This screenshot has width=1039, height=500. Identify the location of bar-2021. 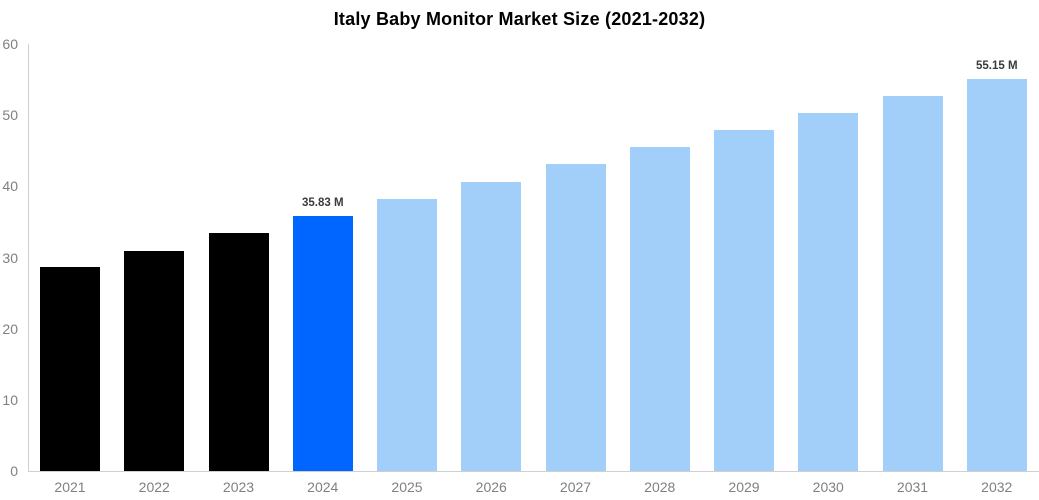
(70, 369).